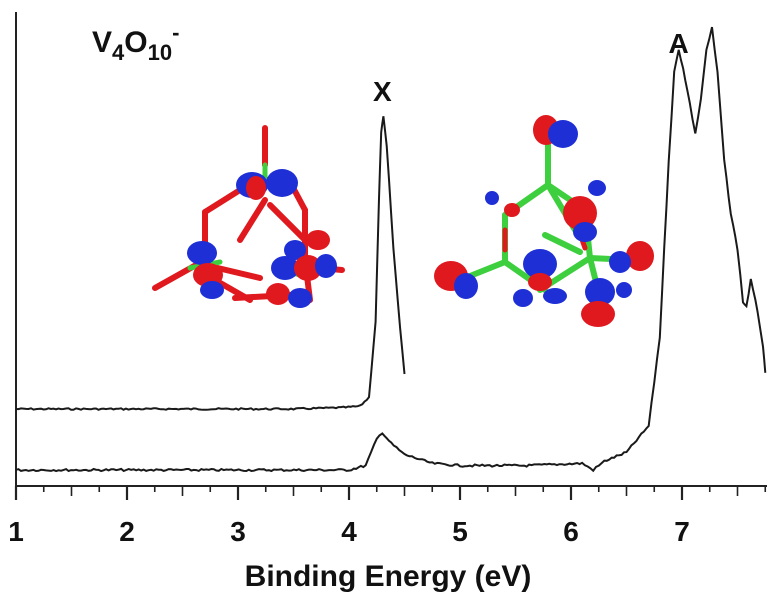  What do you see at coordinates (682, 531) in the screenshot?
I see `x-tick-label: 7` at bounding box center [682, 531].